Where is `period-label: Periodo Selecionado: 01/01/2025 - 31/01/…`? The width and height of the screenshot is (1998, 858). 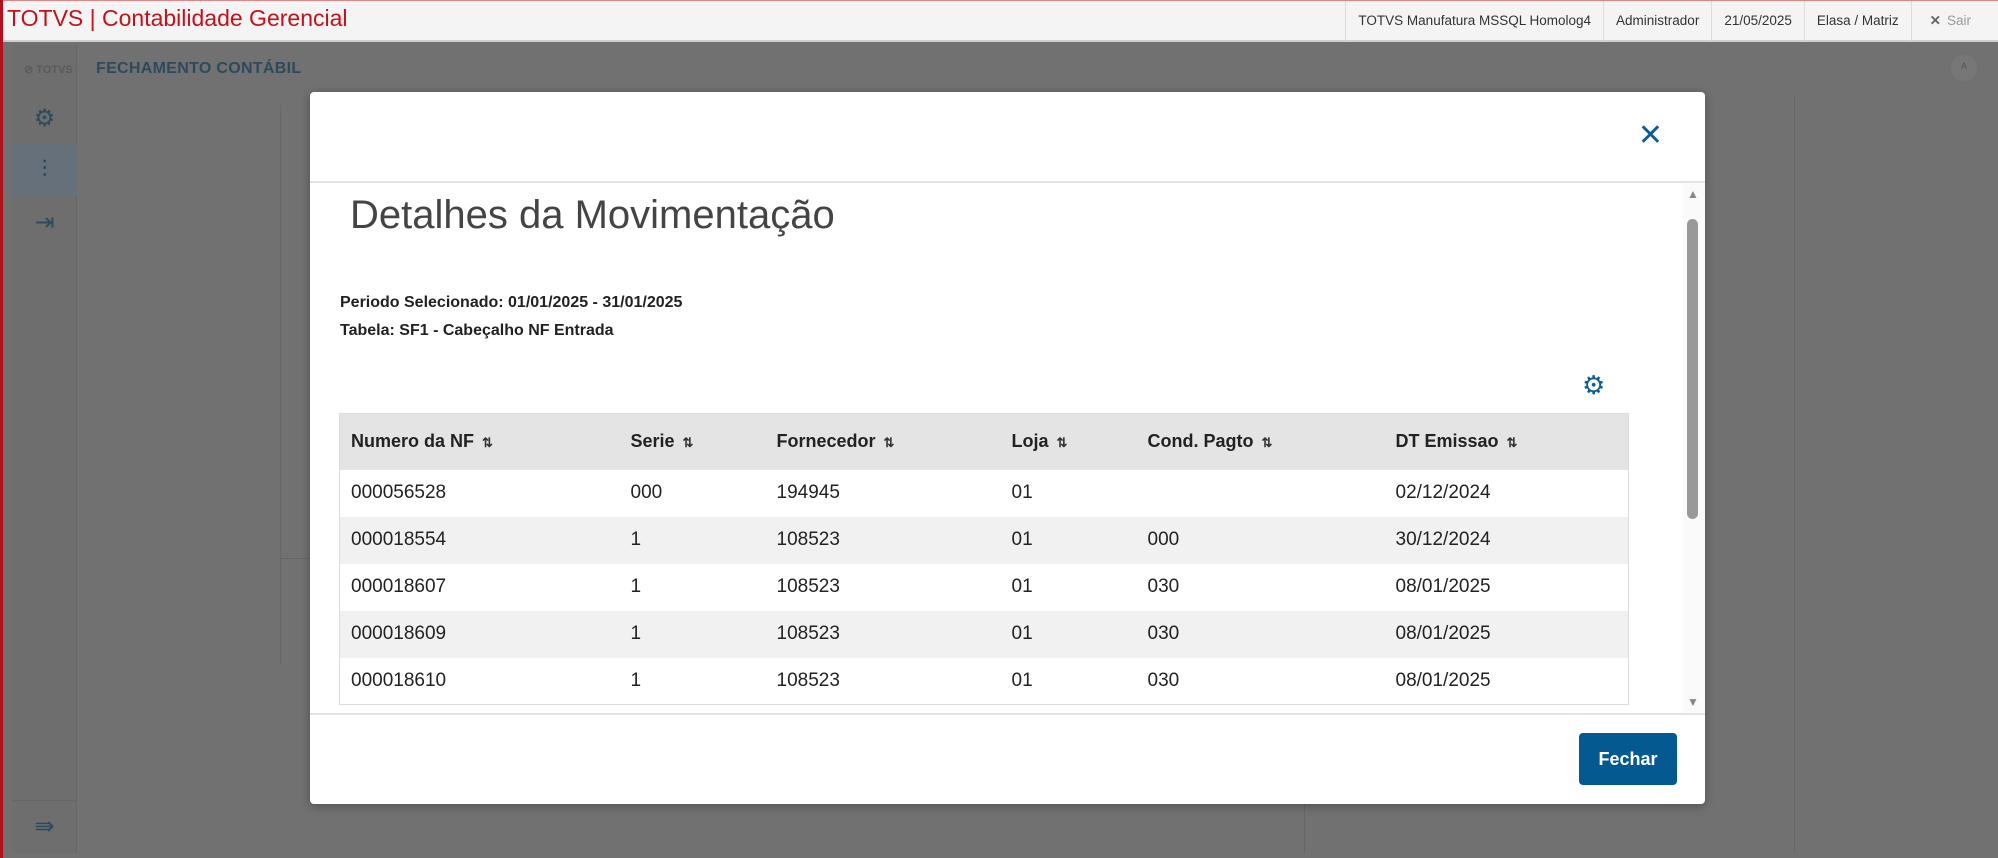
period-label: Periodo Selecionado: 01/01/2025 - 31/01/… is located at coordinates (511, 302).